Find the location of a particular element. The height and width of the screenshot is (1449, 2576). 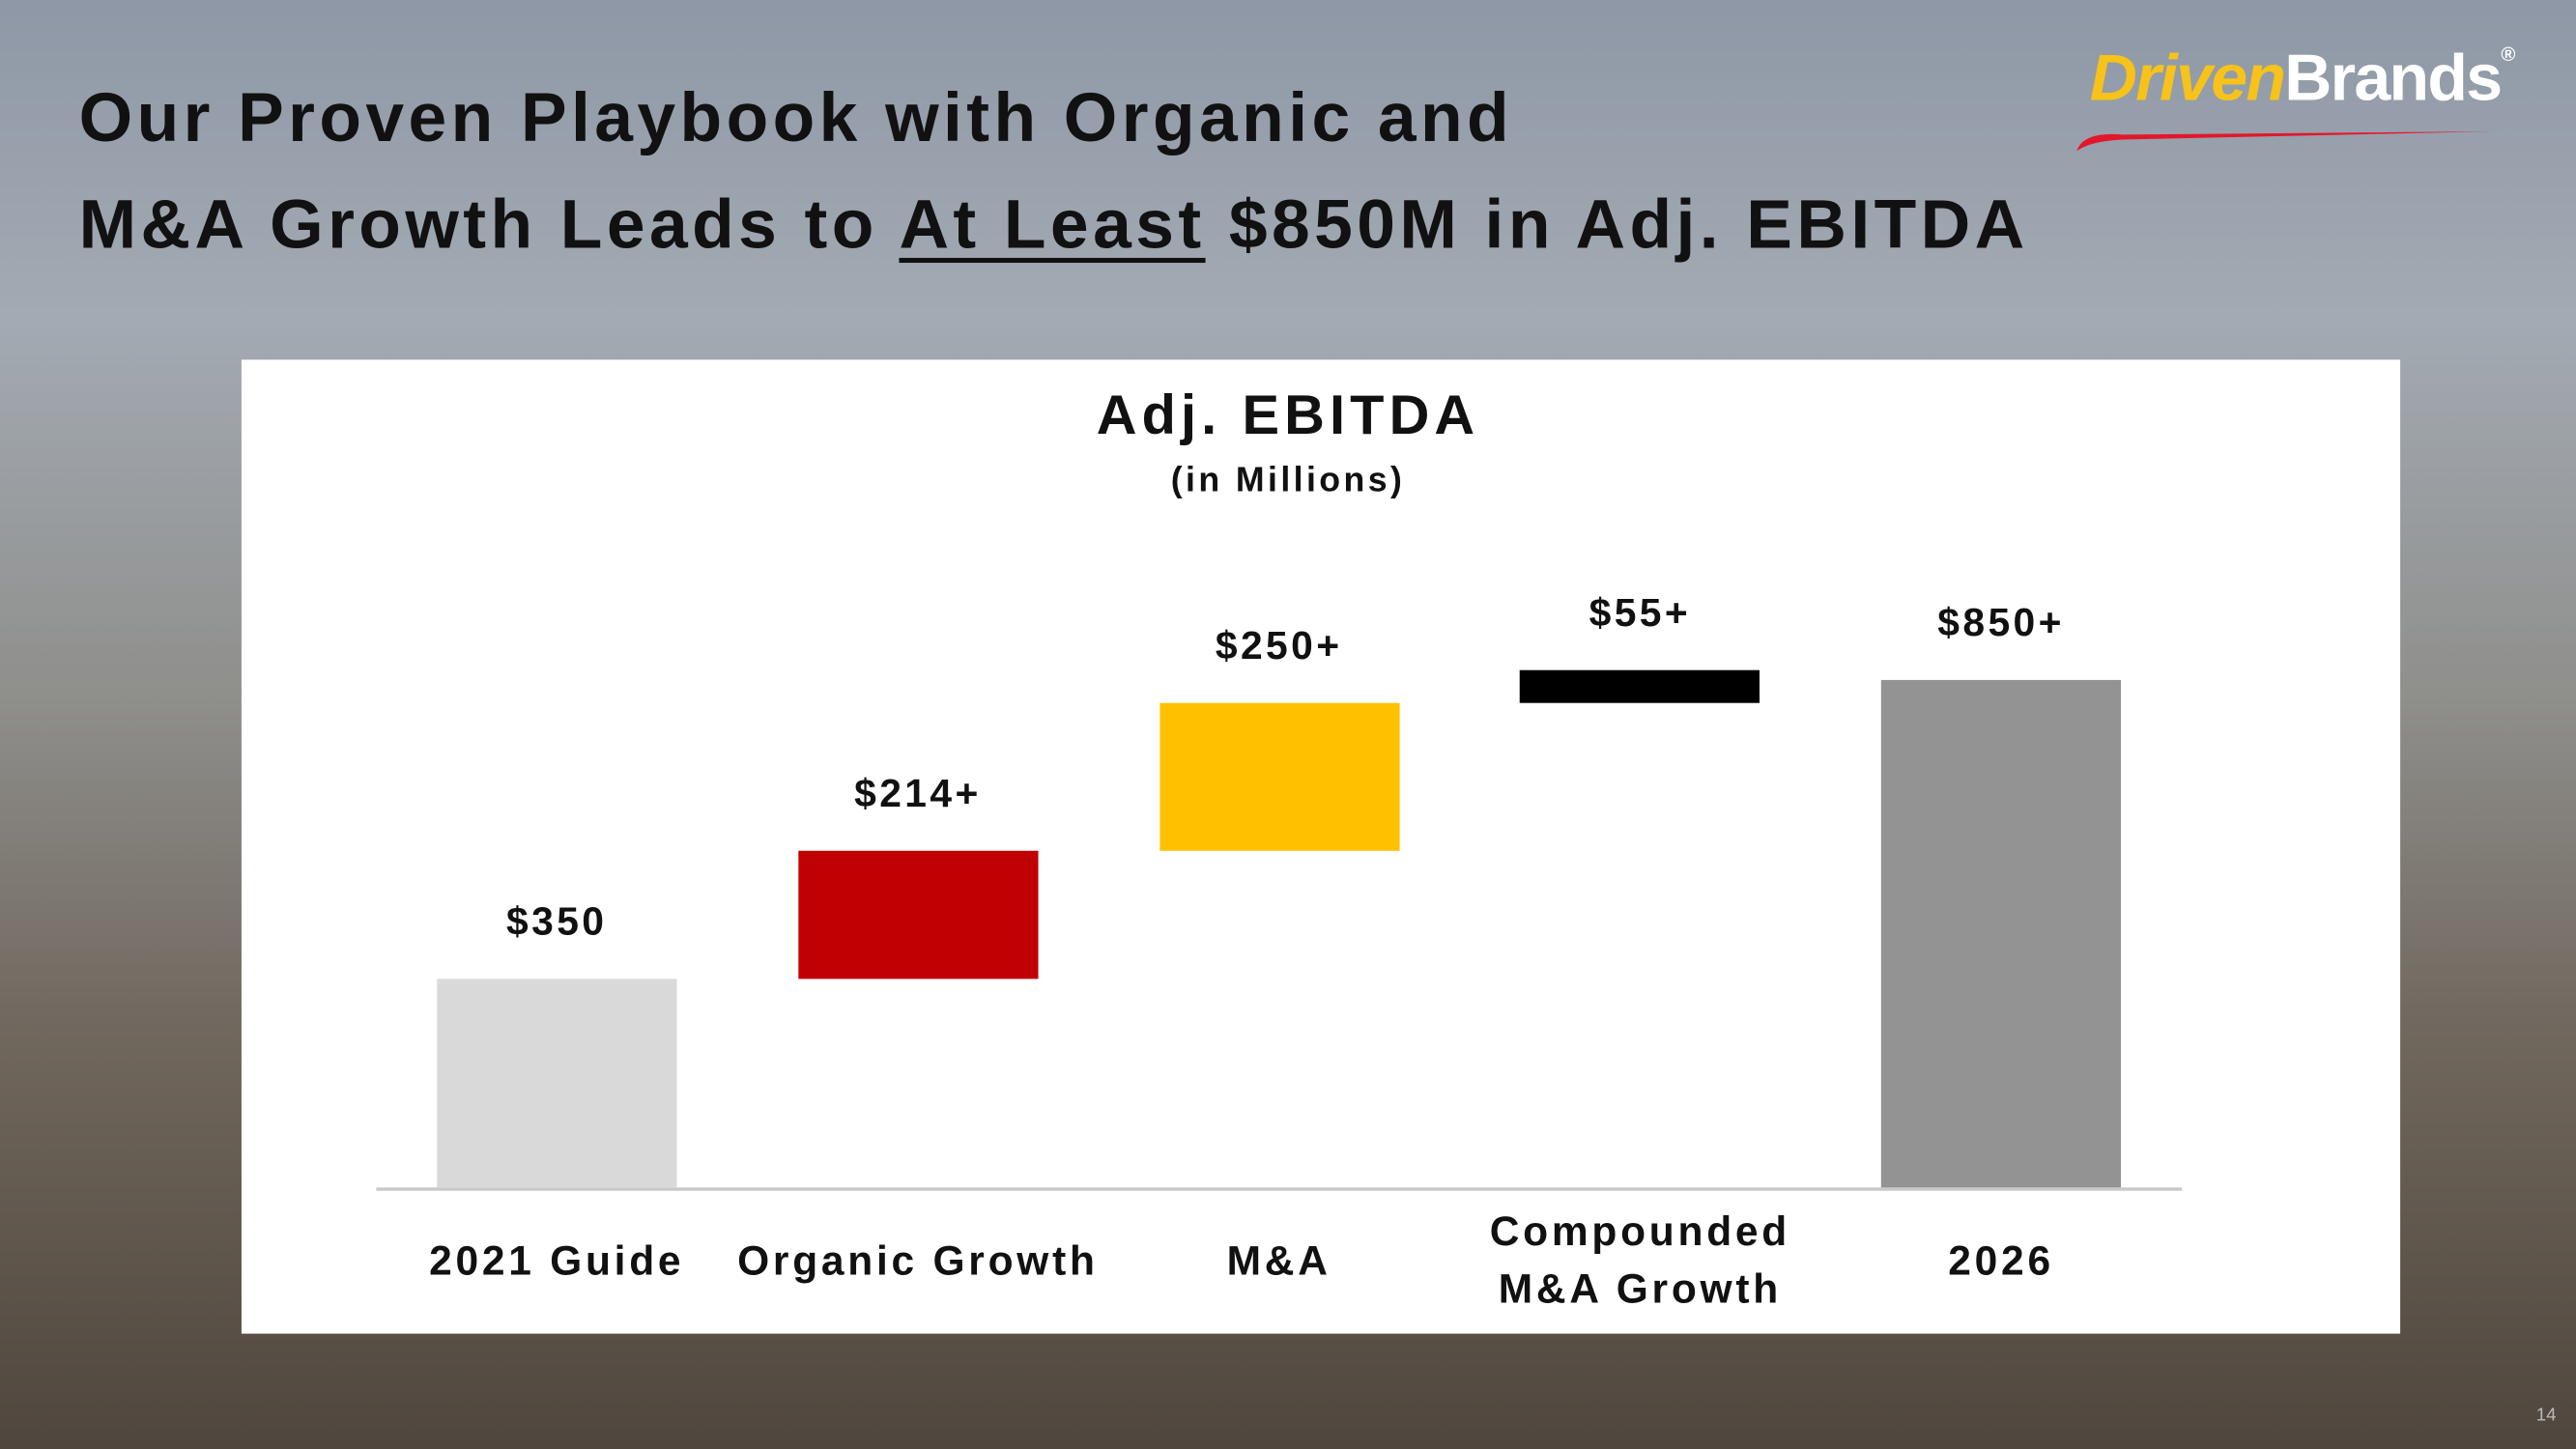

baseline is located at coordinates (1279, 1188).